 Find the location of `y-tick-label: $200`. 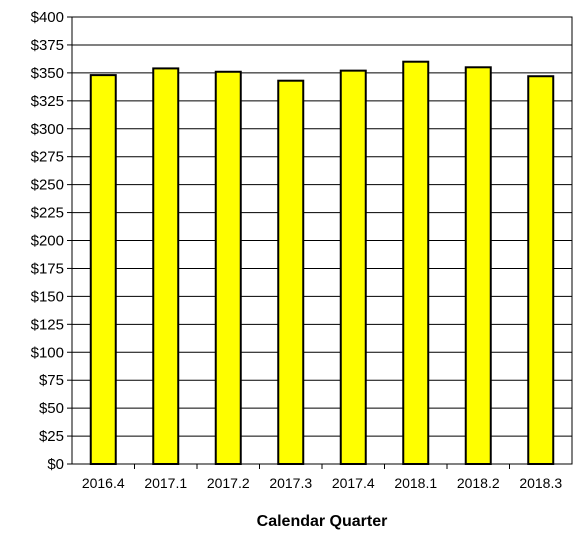

y-tick-label: $200 is located at coordinates (47, 241).